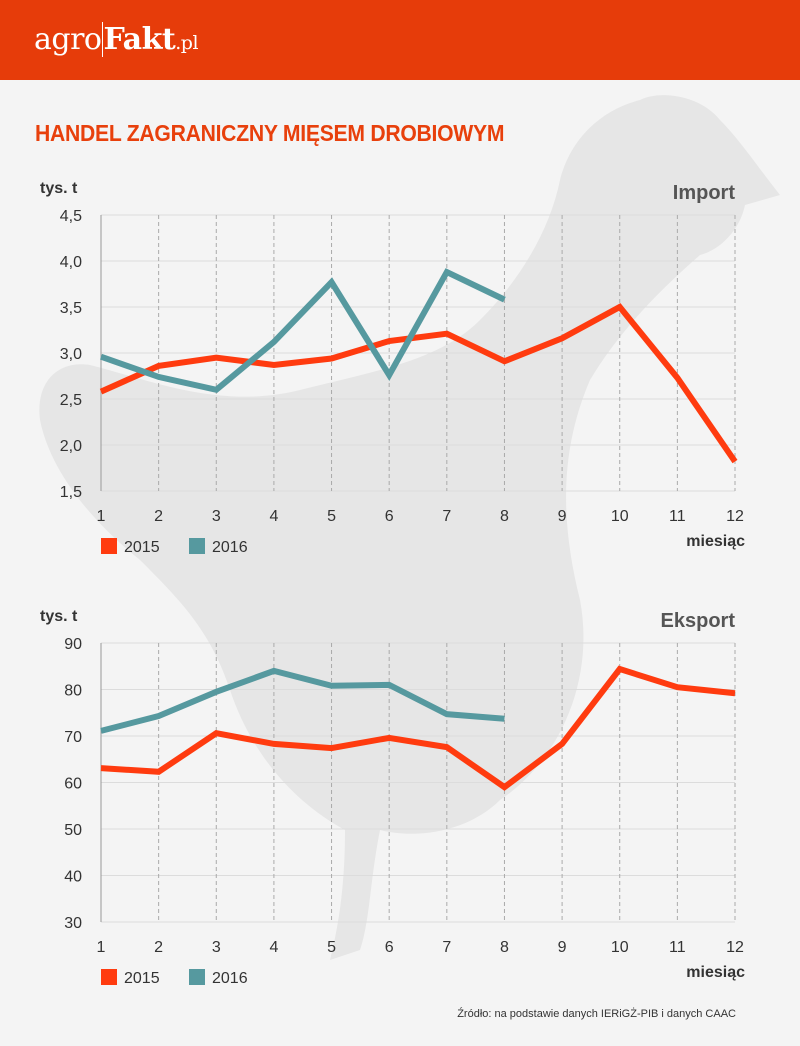 This screenshot has width=800, height=1046. What do you see at coordinates (400, 40) in the screenshot?
I see `header-bar: agroFakt.pl` at bounding box center [400, 40].